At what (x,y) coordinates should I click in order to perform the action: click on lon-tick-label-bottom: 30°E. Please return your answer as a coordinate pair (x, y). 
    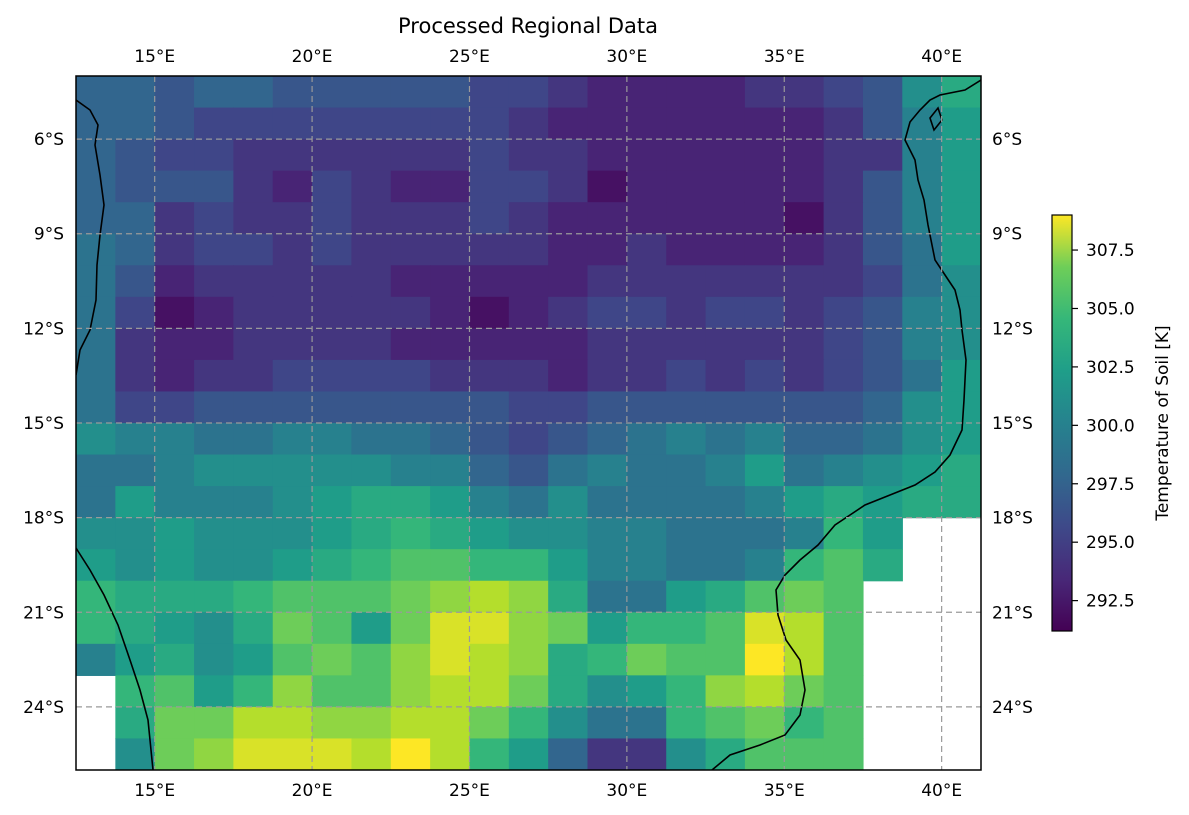
    Looking at the image, I should click on (626, 791).